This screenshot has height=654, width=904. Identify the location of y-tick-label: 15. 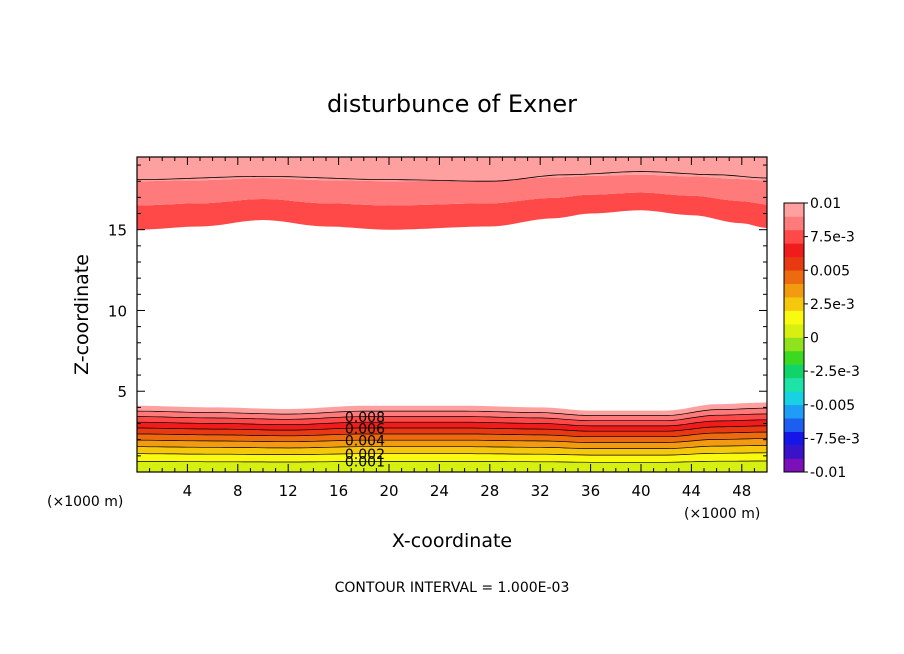
(117, 231).